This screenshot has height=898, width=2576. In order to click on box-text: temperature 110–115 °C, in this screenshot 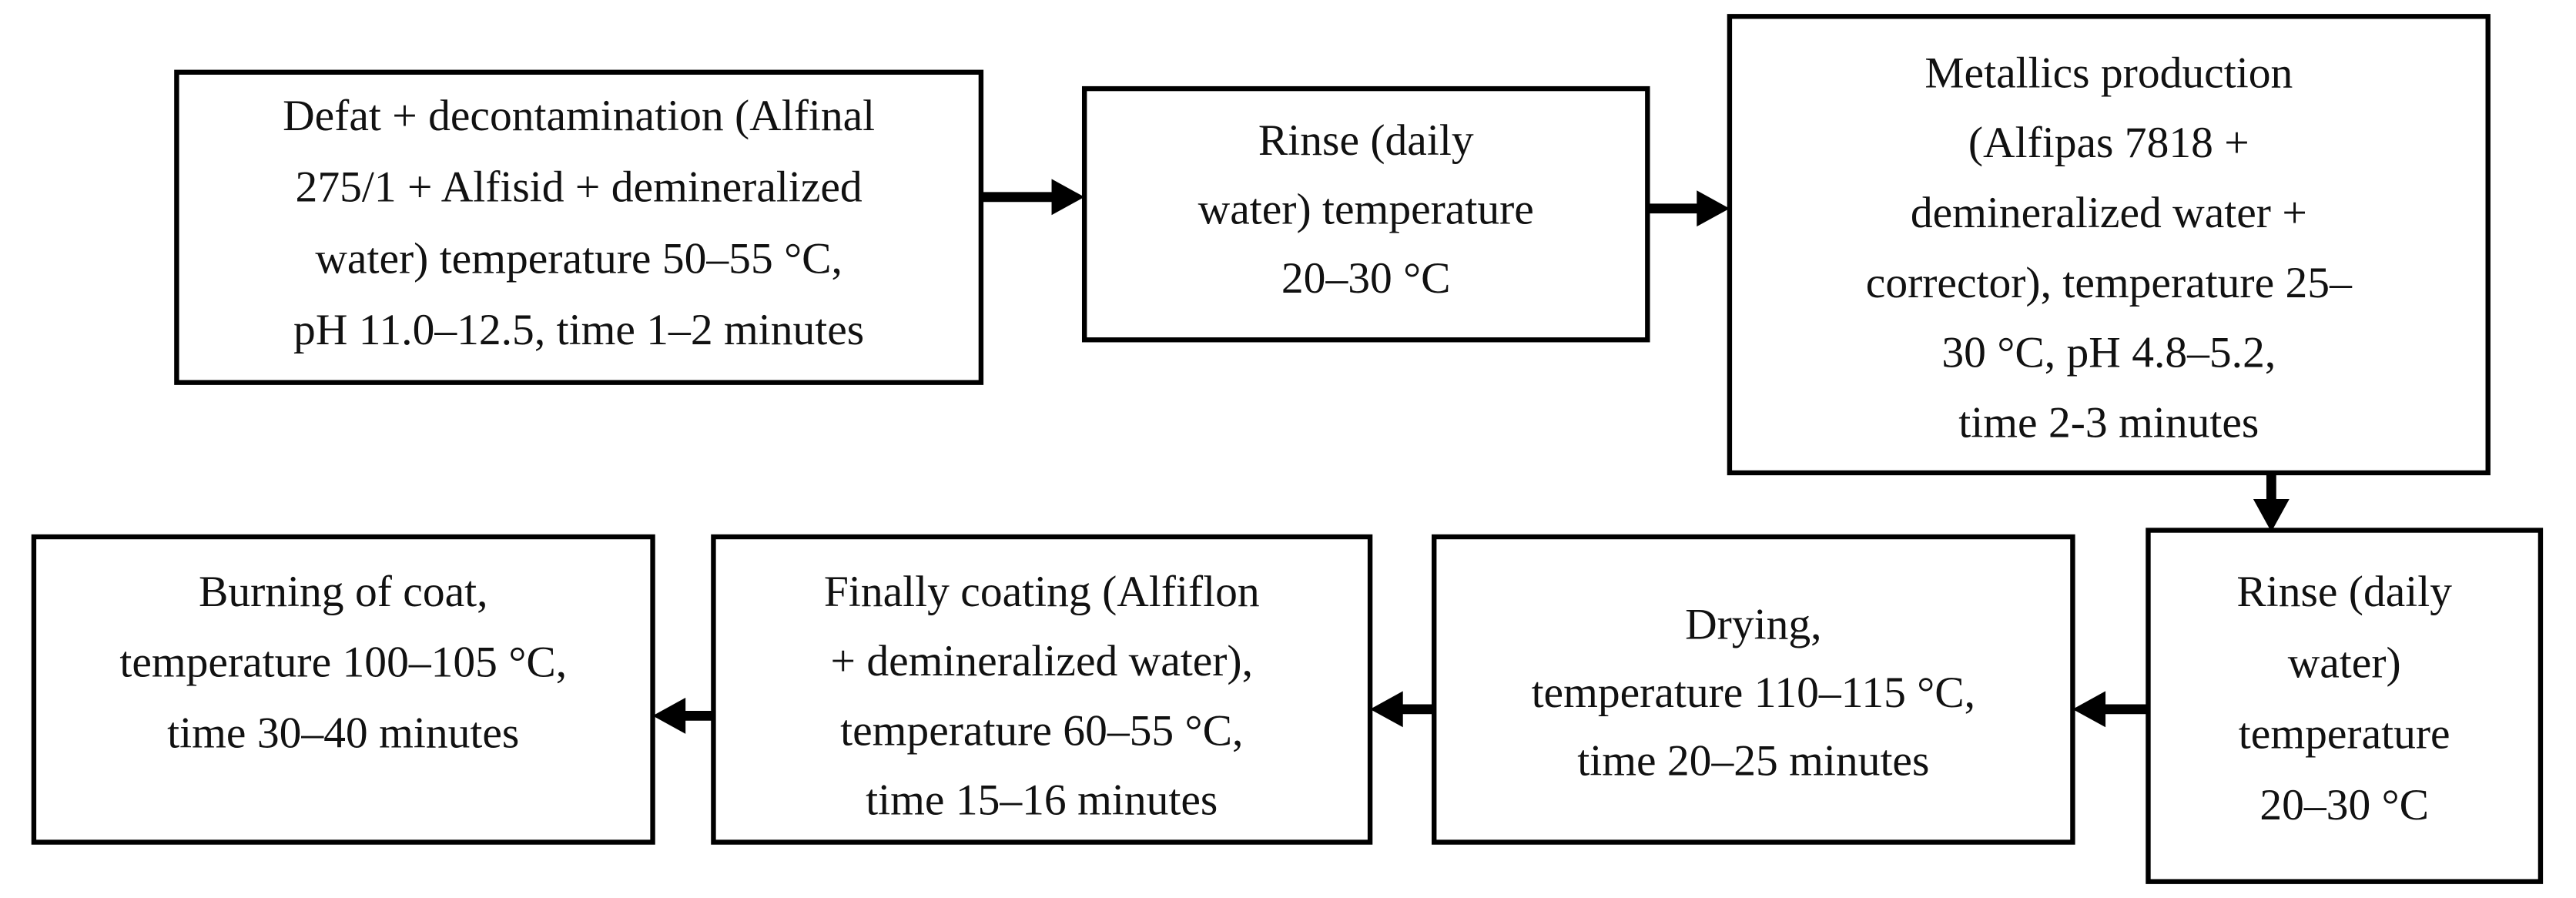, I will do `click(1754, 692)`.